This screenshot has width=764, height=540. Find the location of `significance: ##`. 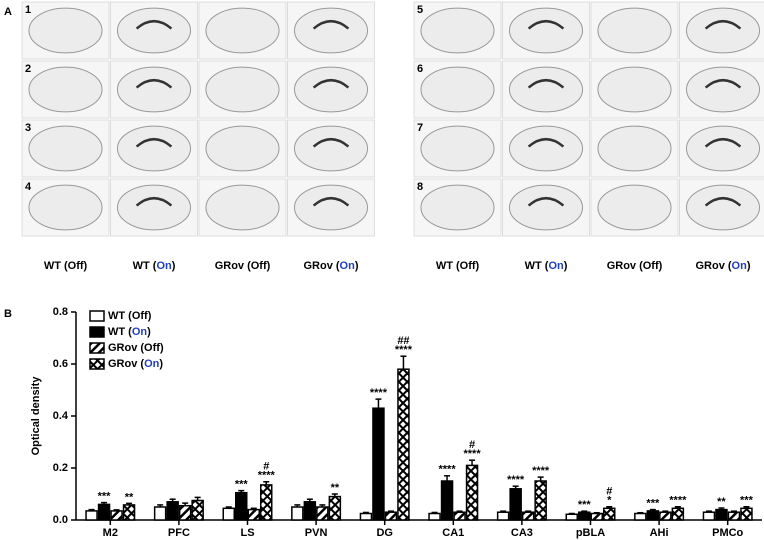

significance: ## is located at coordinates (403, 341).